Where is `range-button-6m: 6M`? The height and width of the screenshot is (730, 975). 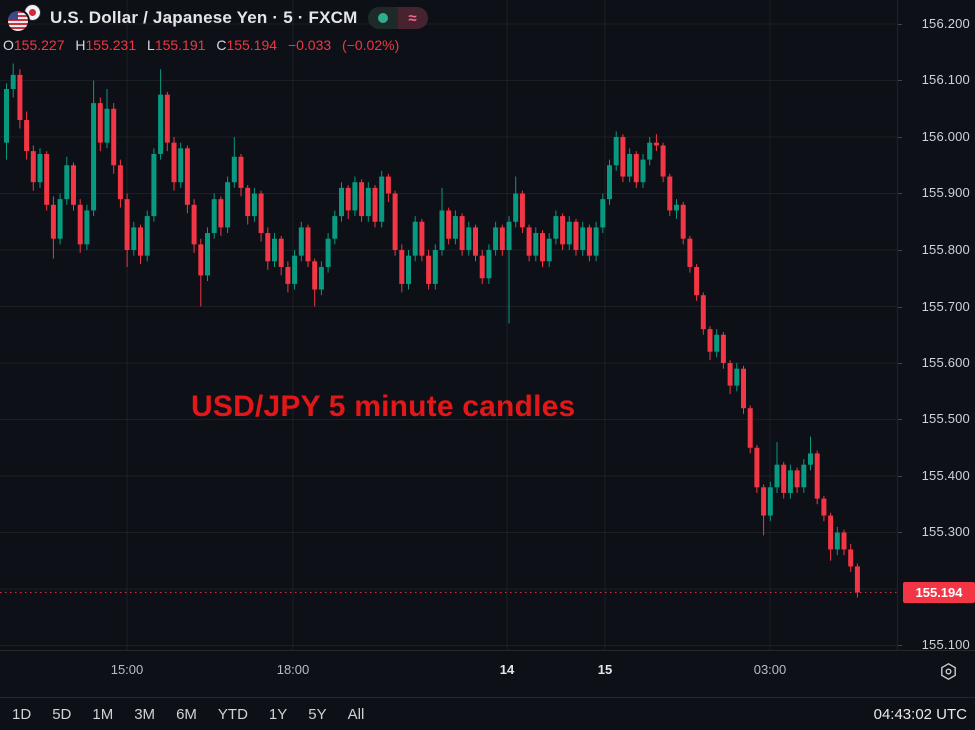
range-button-6m: 6M is located at coordinates (186, 714).